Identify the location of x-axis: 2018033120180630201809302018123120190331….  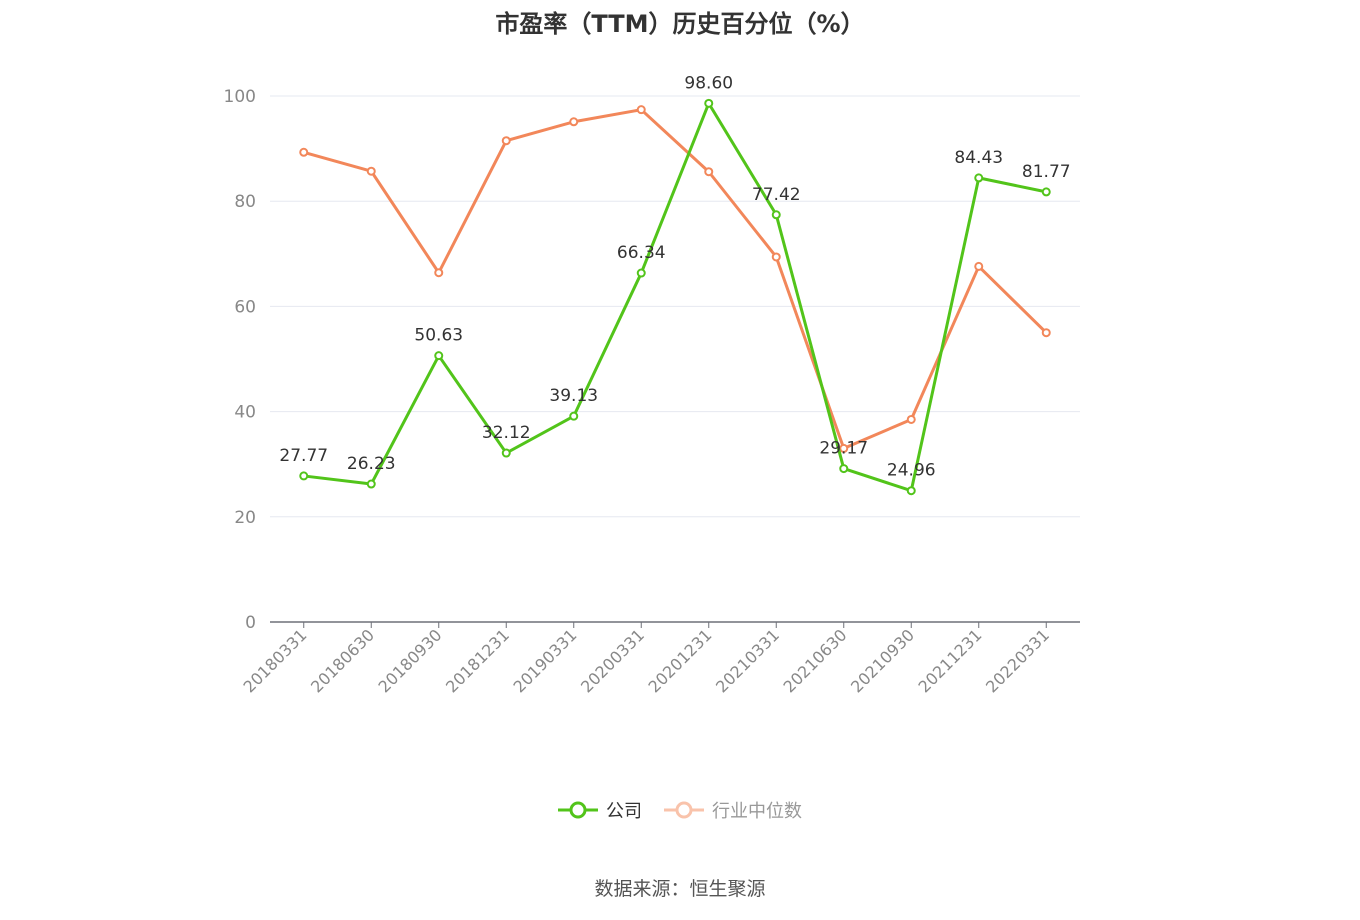
(660, 658).